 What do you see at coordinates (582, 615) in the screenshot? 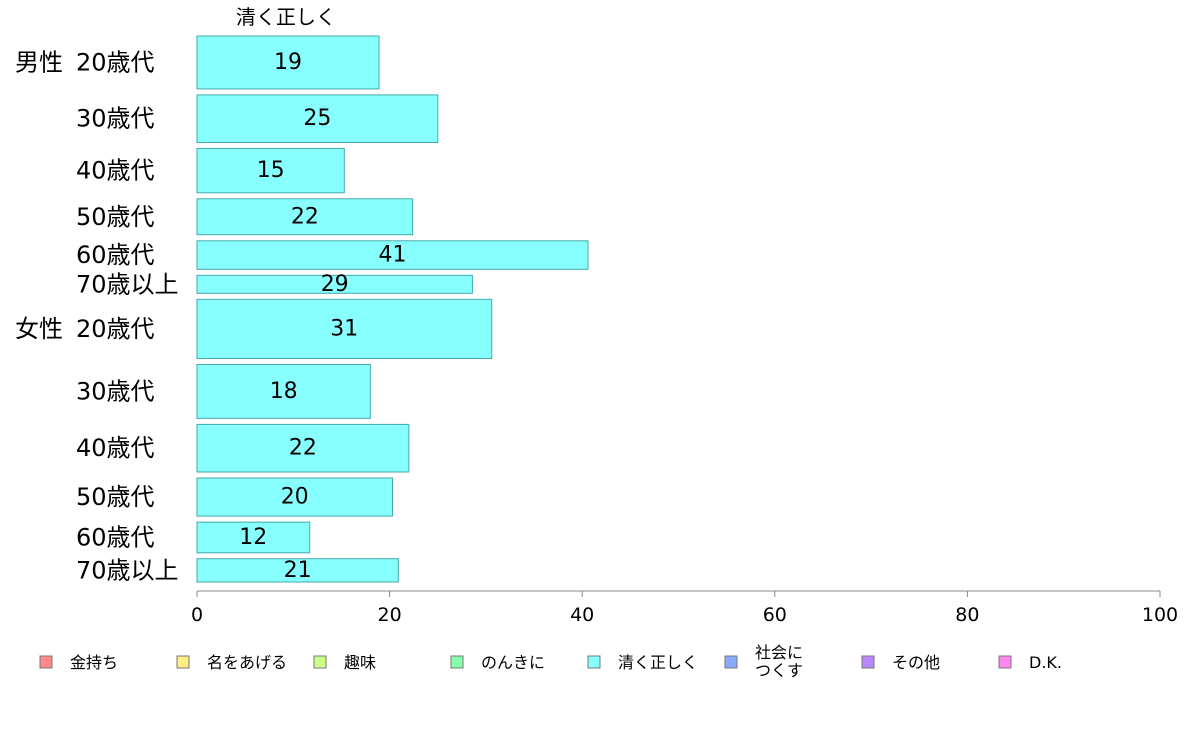
I see `x-tick-label: 40` at bounding box center [582, 615].